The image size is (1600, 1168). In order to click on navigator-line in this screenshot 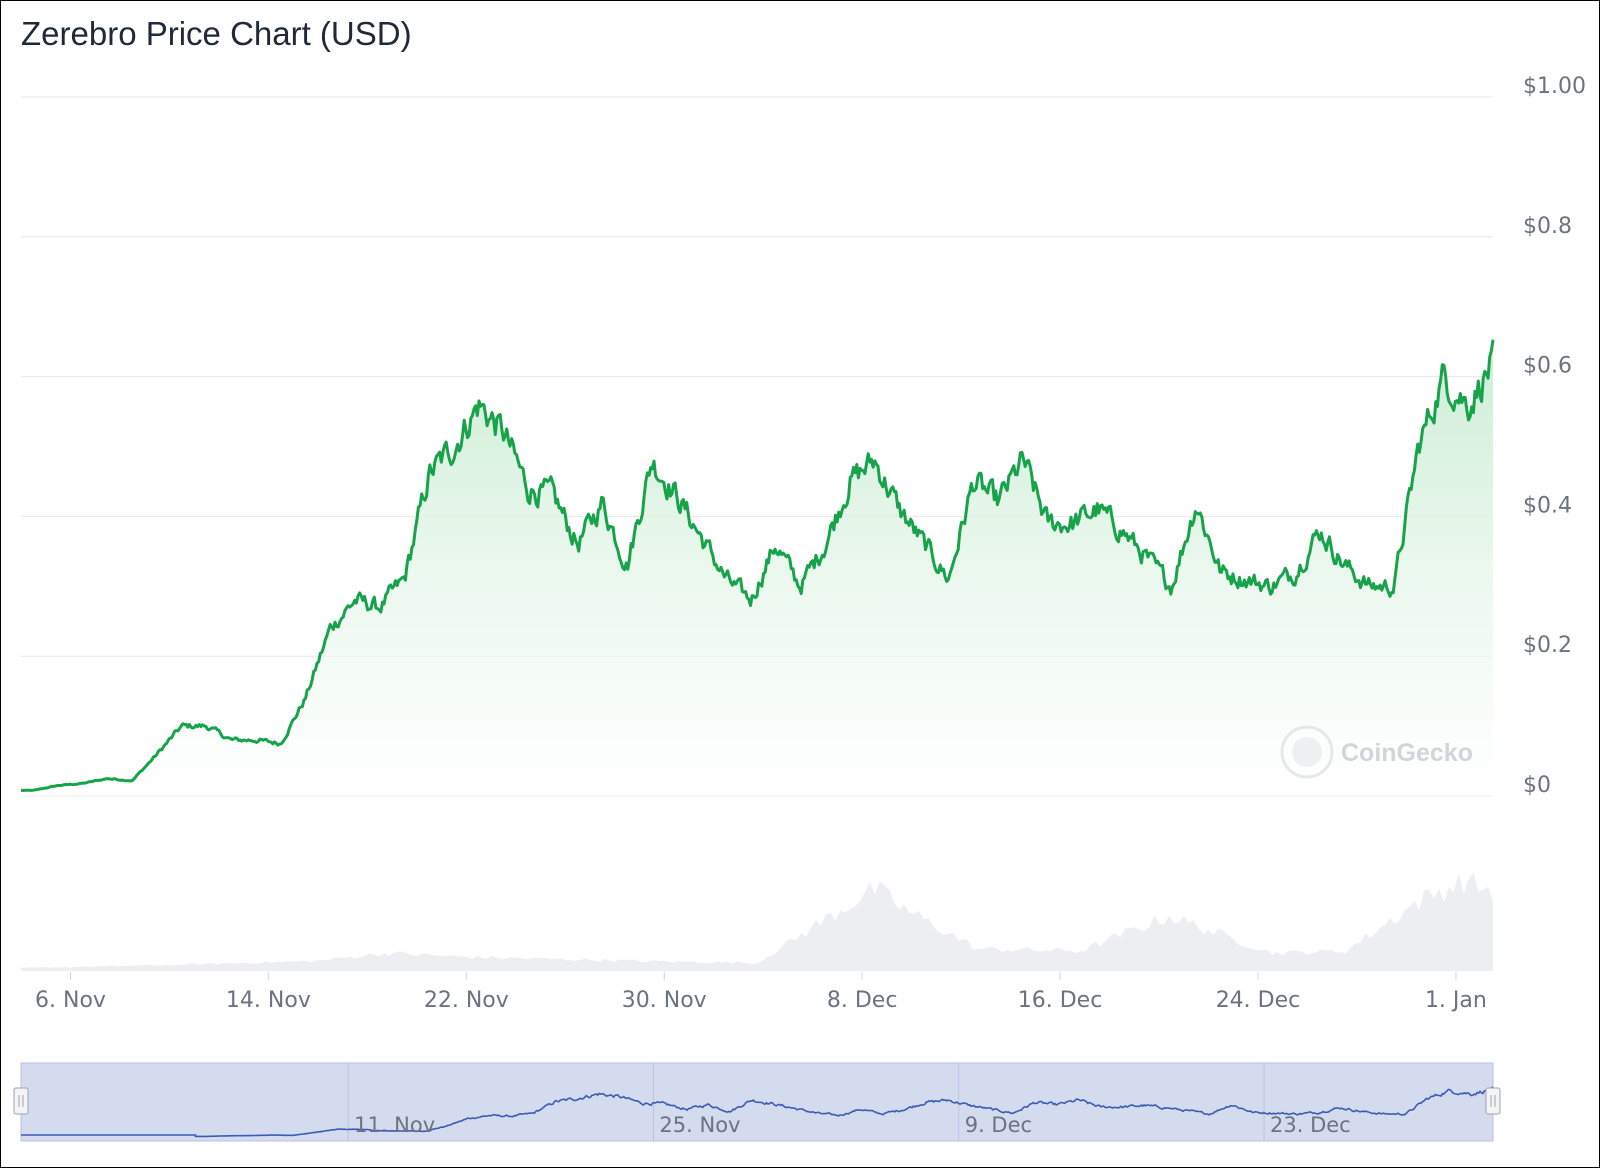, I will do `click(757, 1112)`.